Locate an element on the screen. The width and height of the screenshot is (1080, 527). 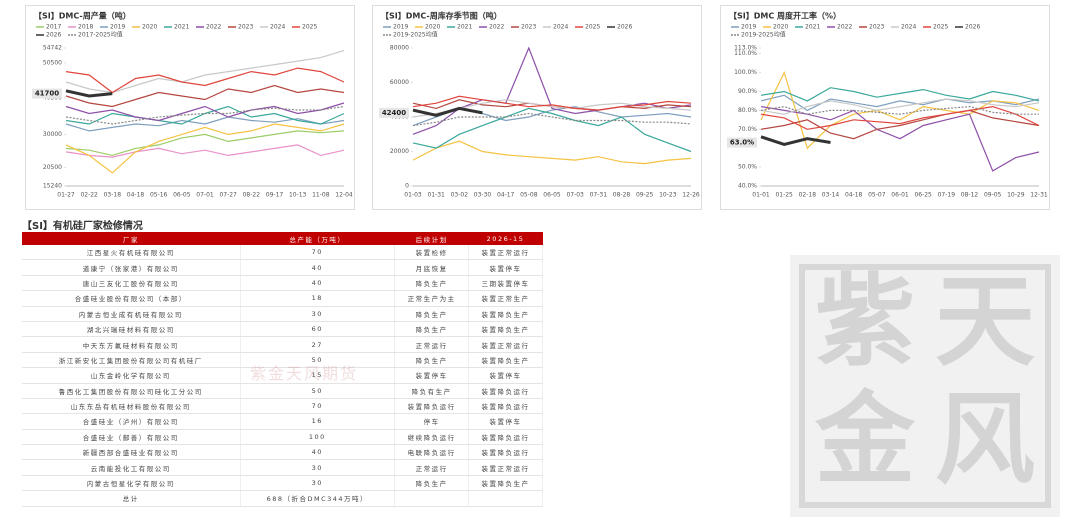
column-header: 厂家 is located at coordinates (131, 238).